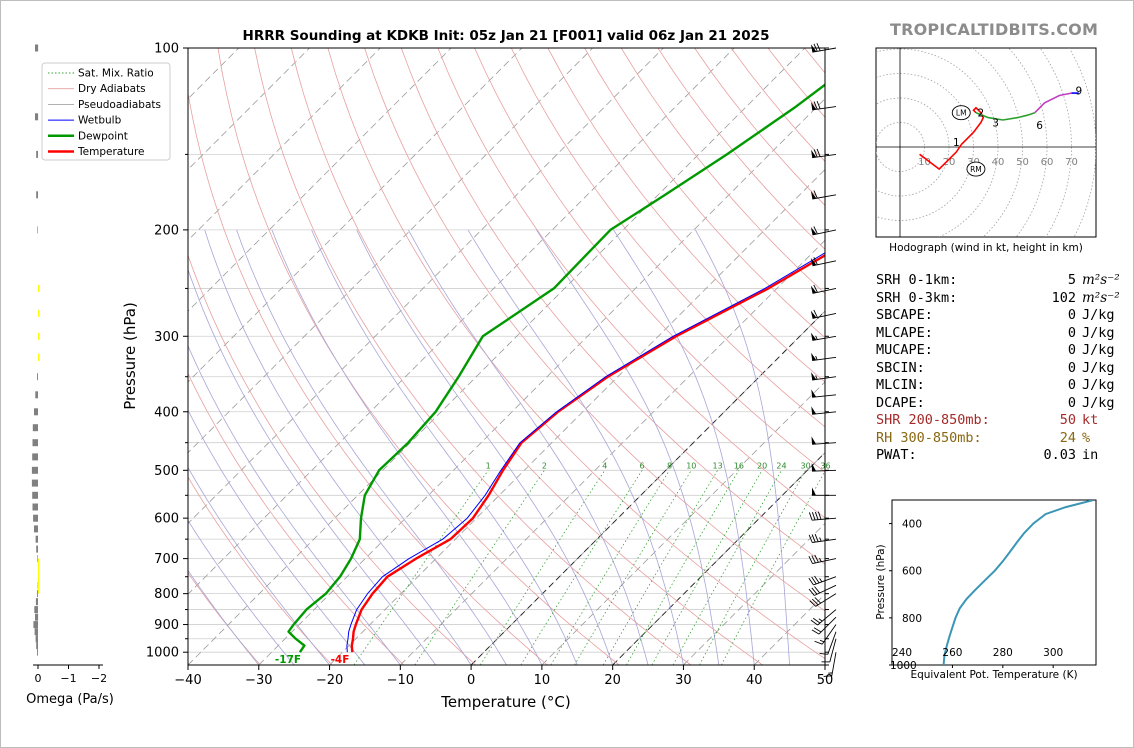 This screenshot has height=748, width=1134. I want to click on wind-barbs, so click(822, 360).